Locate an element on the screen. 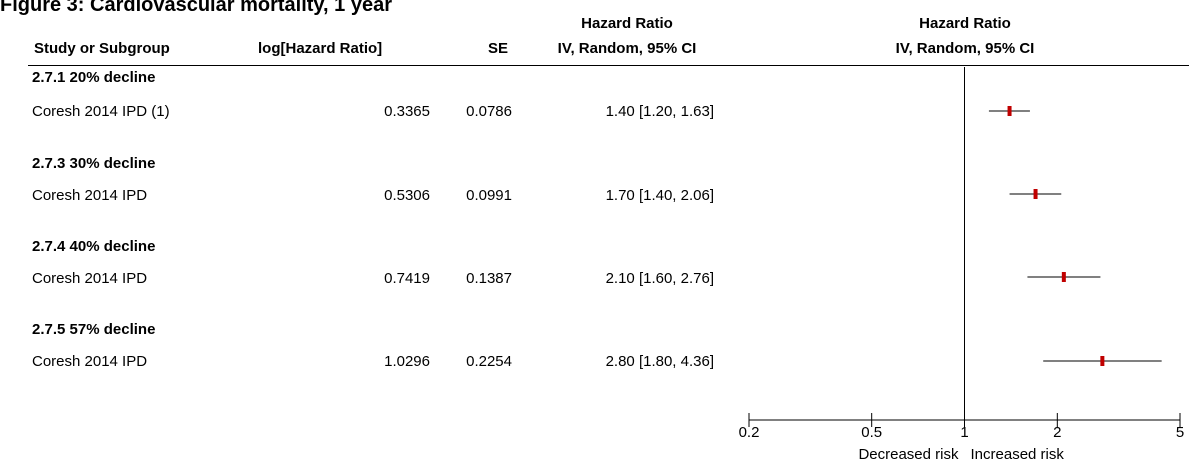  hazard-ratio-ci: 2.10 [1.60, 2.76] is located at coordinates (659, 278).